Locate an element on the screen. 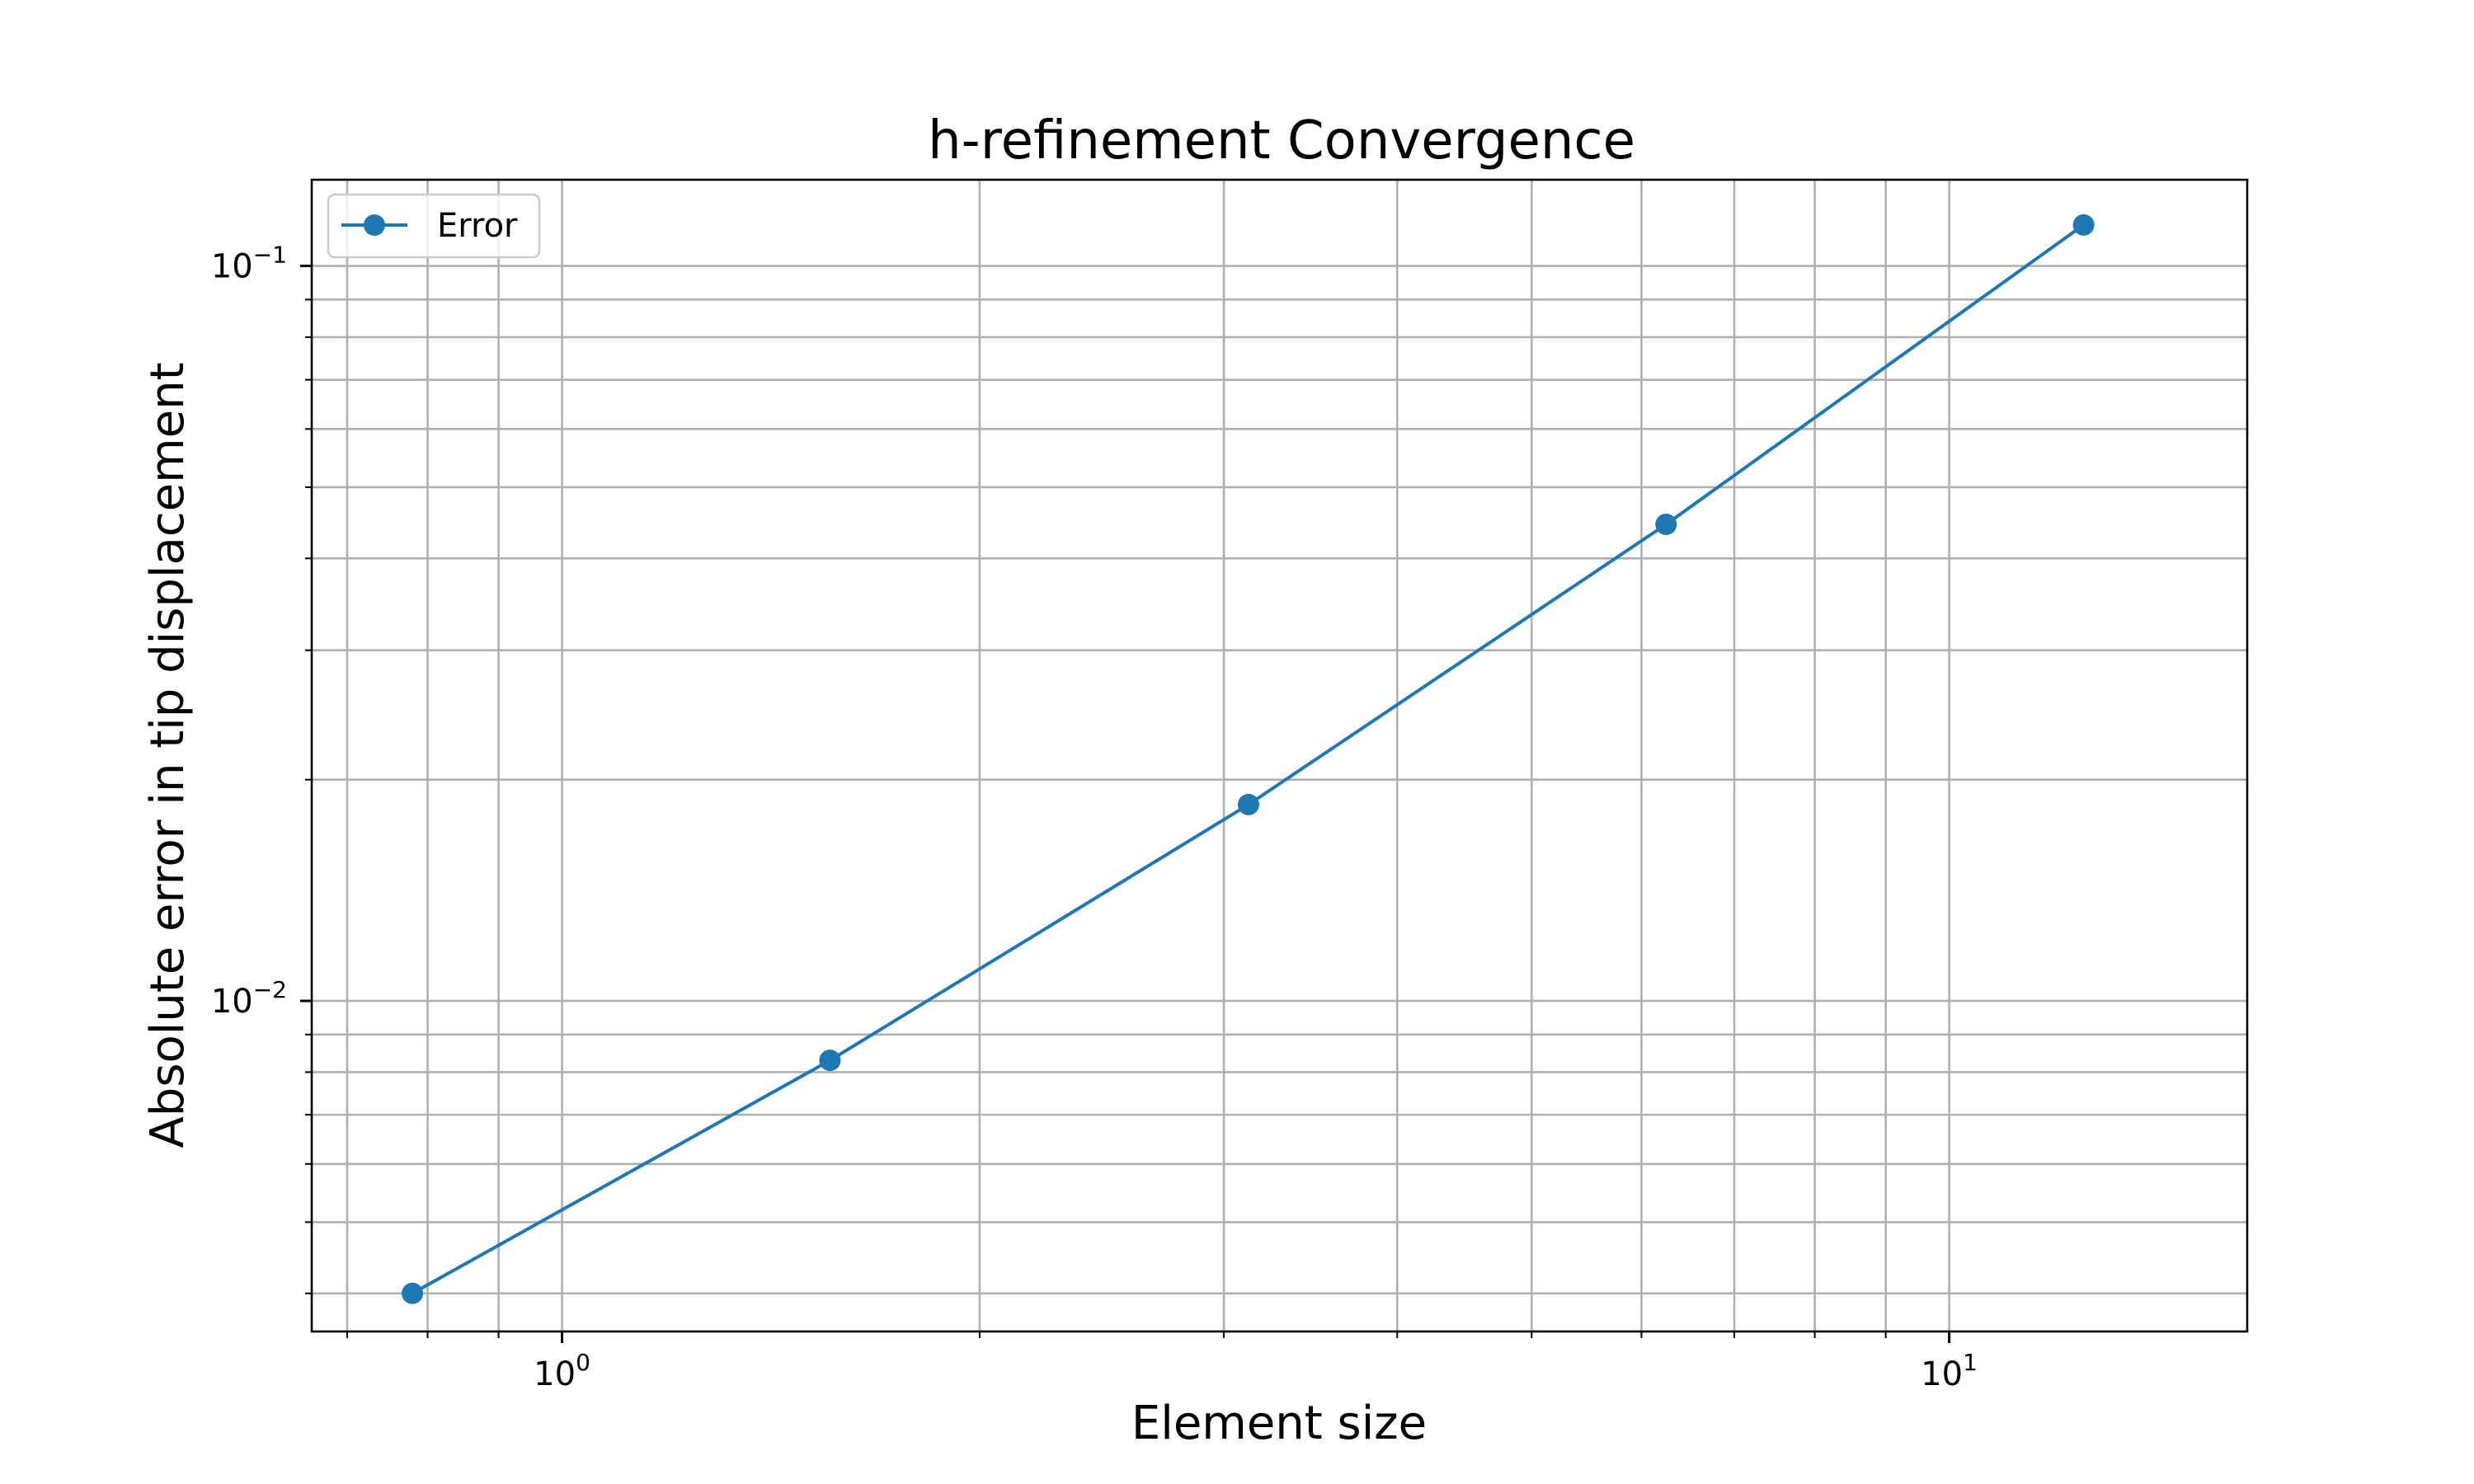 This screenshot has width=2474, height=1484. legend: Error is located at coordinates (434, 226).